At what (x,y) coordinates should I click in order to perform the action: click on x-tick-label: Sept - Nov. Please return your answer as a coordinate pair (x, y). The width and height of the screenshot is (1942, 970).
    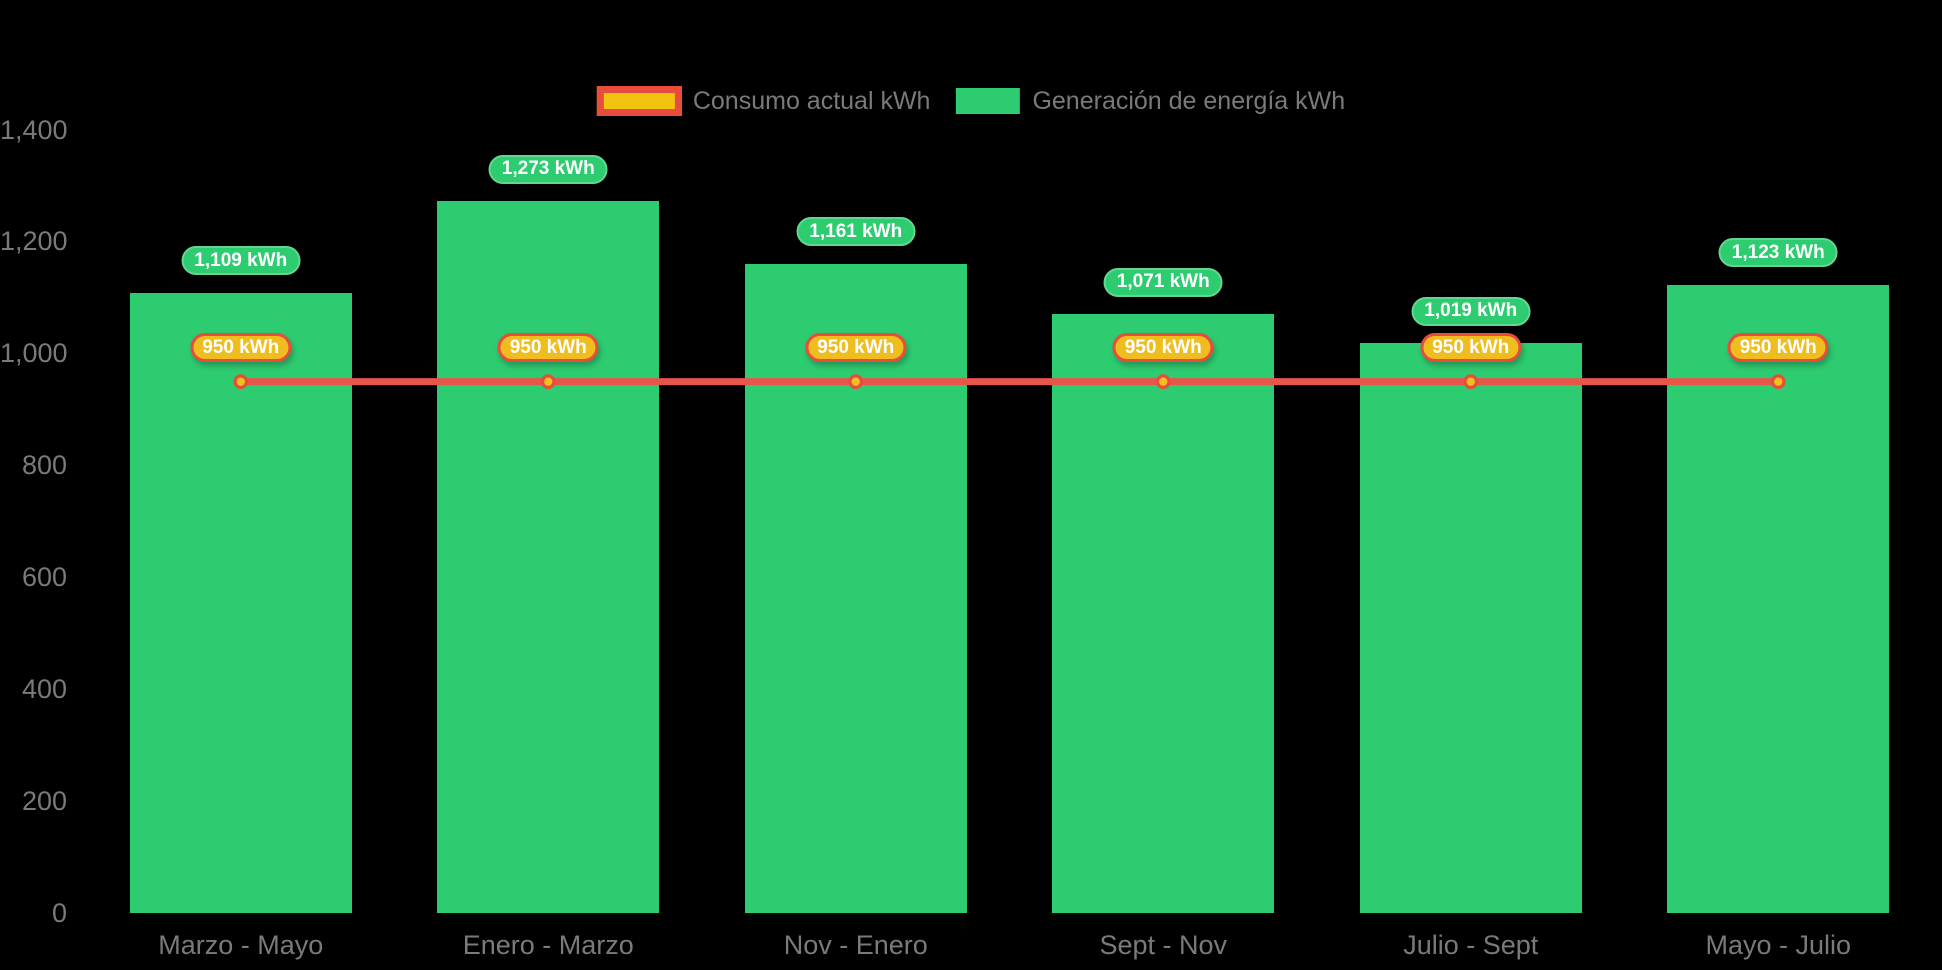
    Looking at the image, I should click on (1163, 945).